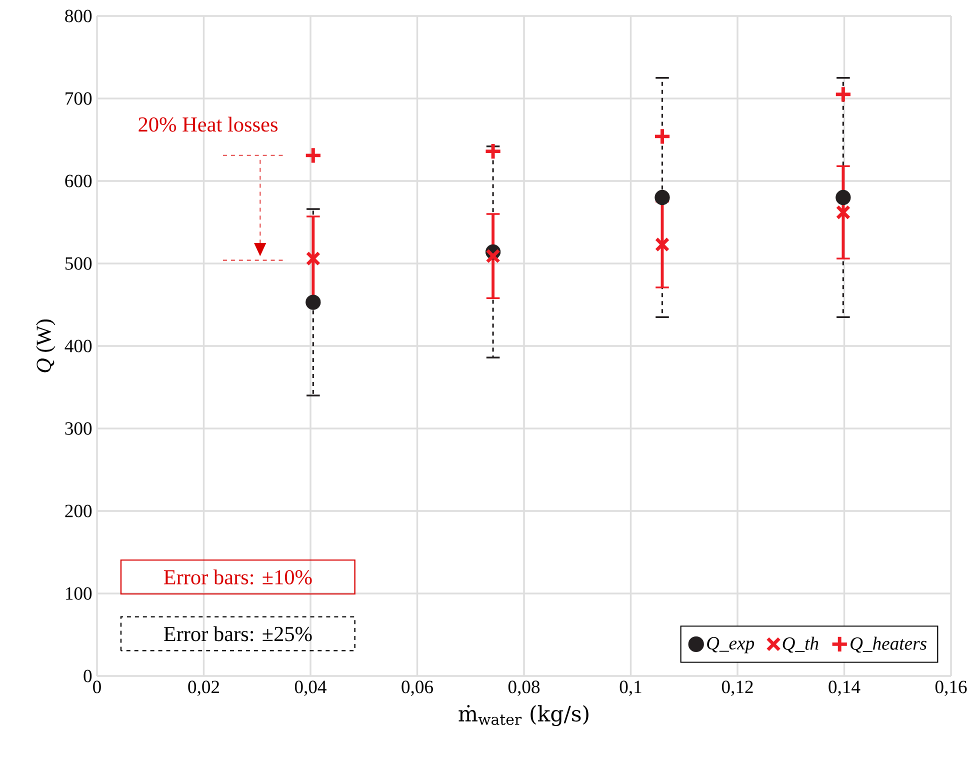  I want to click on x-tick-label: 0,08, so click(524, 688).